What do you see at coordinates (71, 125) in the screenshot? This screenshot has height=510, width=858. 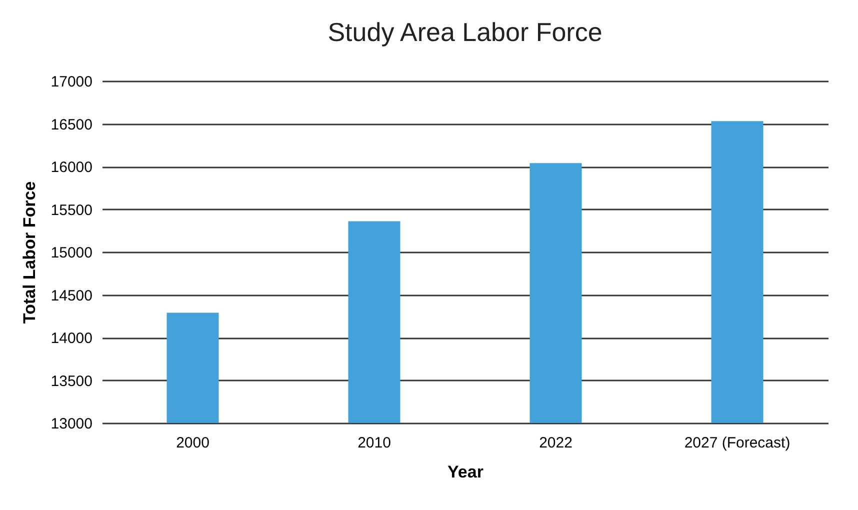 I see `y-tick-label: 16500` at bounding box center [71, 125].